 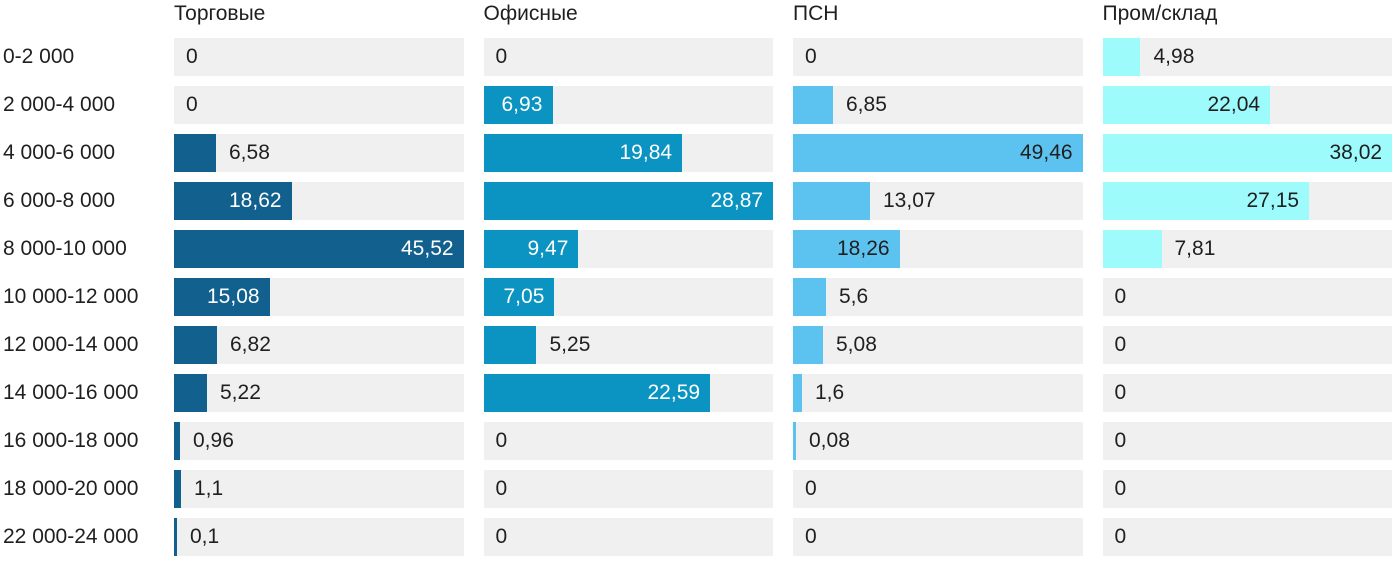 I want to click on bar-track: 6,93, so click(x=628, y=105).